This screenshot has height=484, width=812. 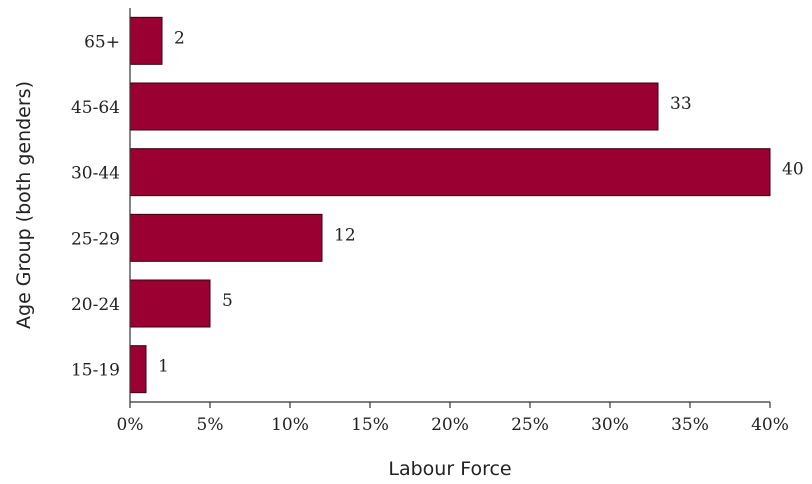 I want to click on x-tick-label-25: 25%, so click(x=530, y=425).